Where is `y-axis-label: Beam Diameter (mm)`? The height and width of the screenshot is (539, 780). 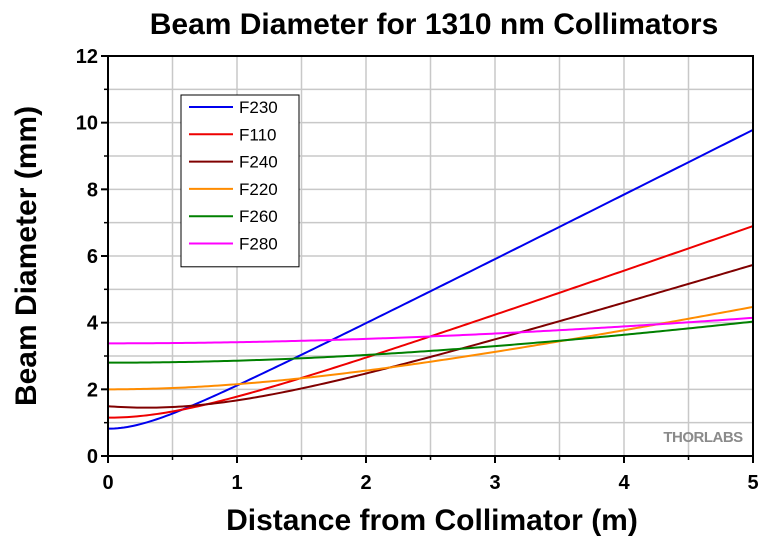
y-axis-label: Beam Diameter (mm) is located at coordinates (26, 256).